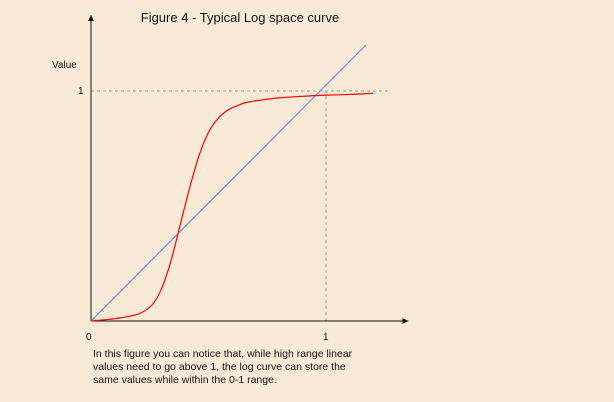  What do you see at coordinates (240, 17) in the screenshot?
I see `chart-title: Figure 4 - Typical Log space curve` at bounding box center [240, 17].